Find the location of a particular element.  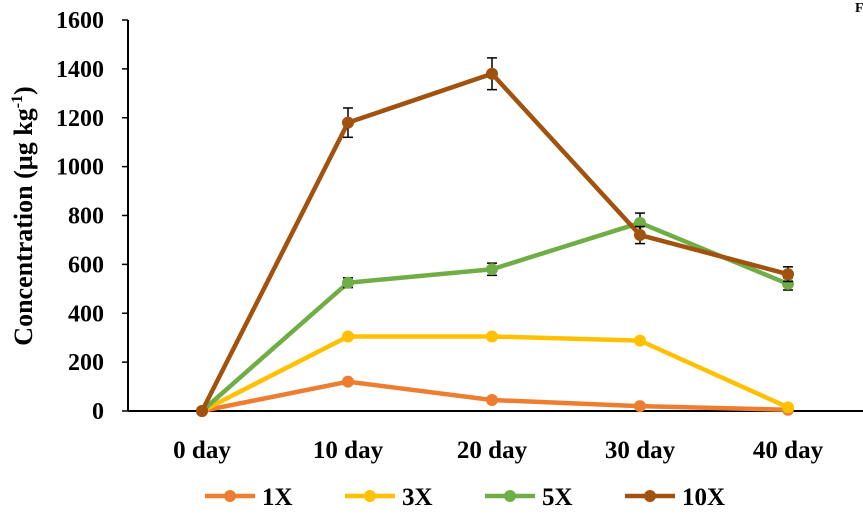

y-tick-label: 1400 is located at coordinates (80, 70).